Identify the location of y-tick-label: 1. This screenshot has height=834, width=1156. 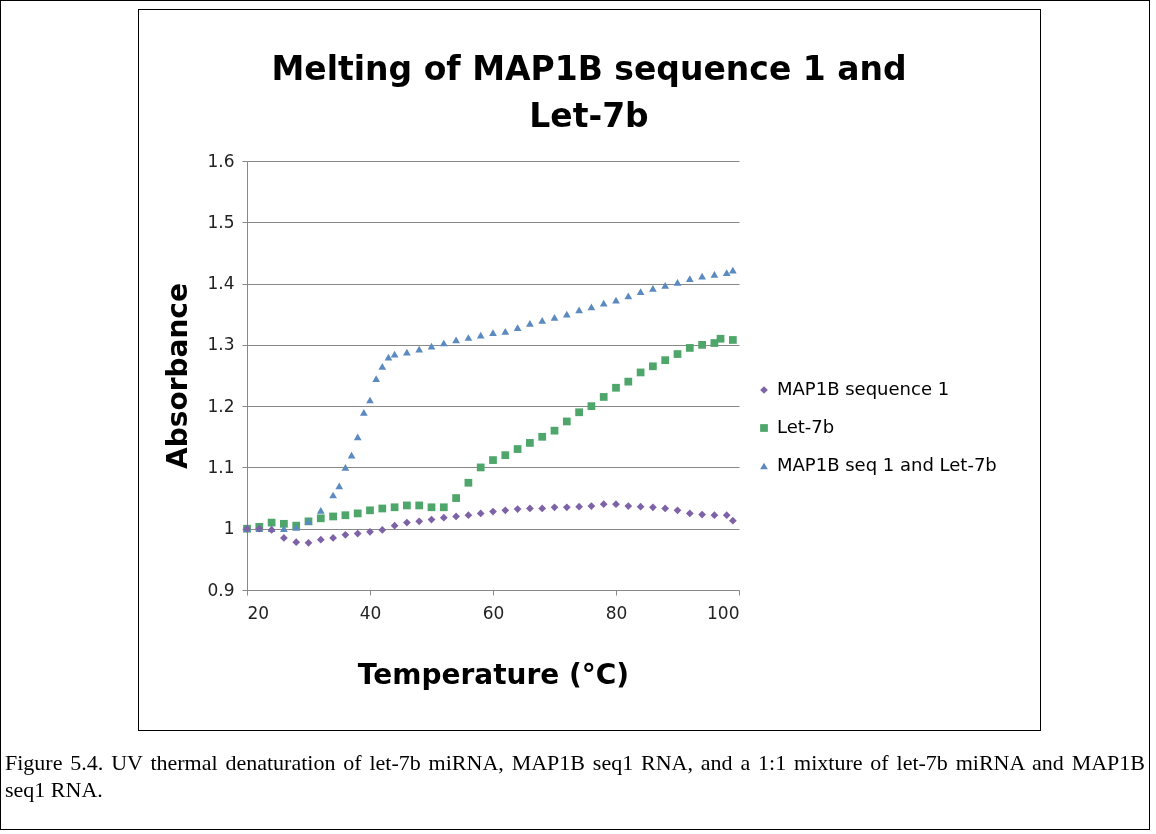
(229, 528).